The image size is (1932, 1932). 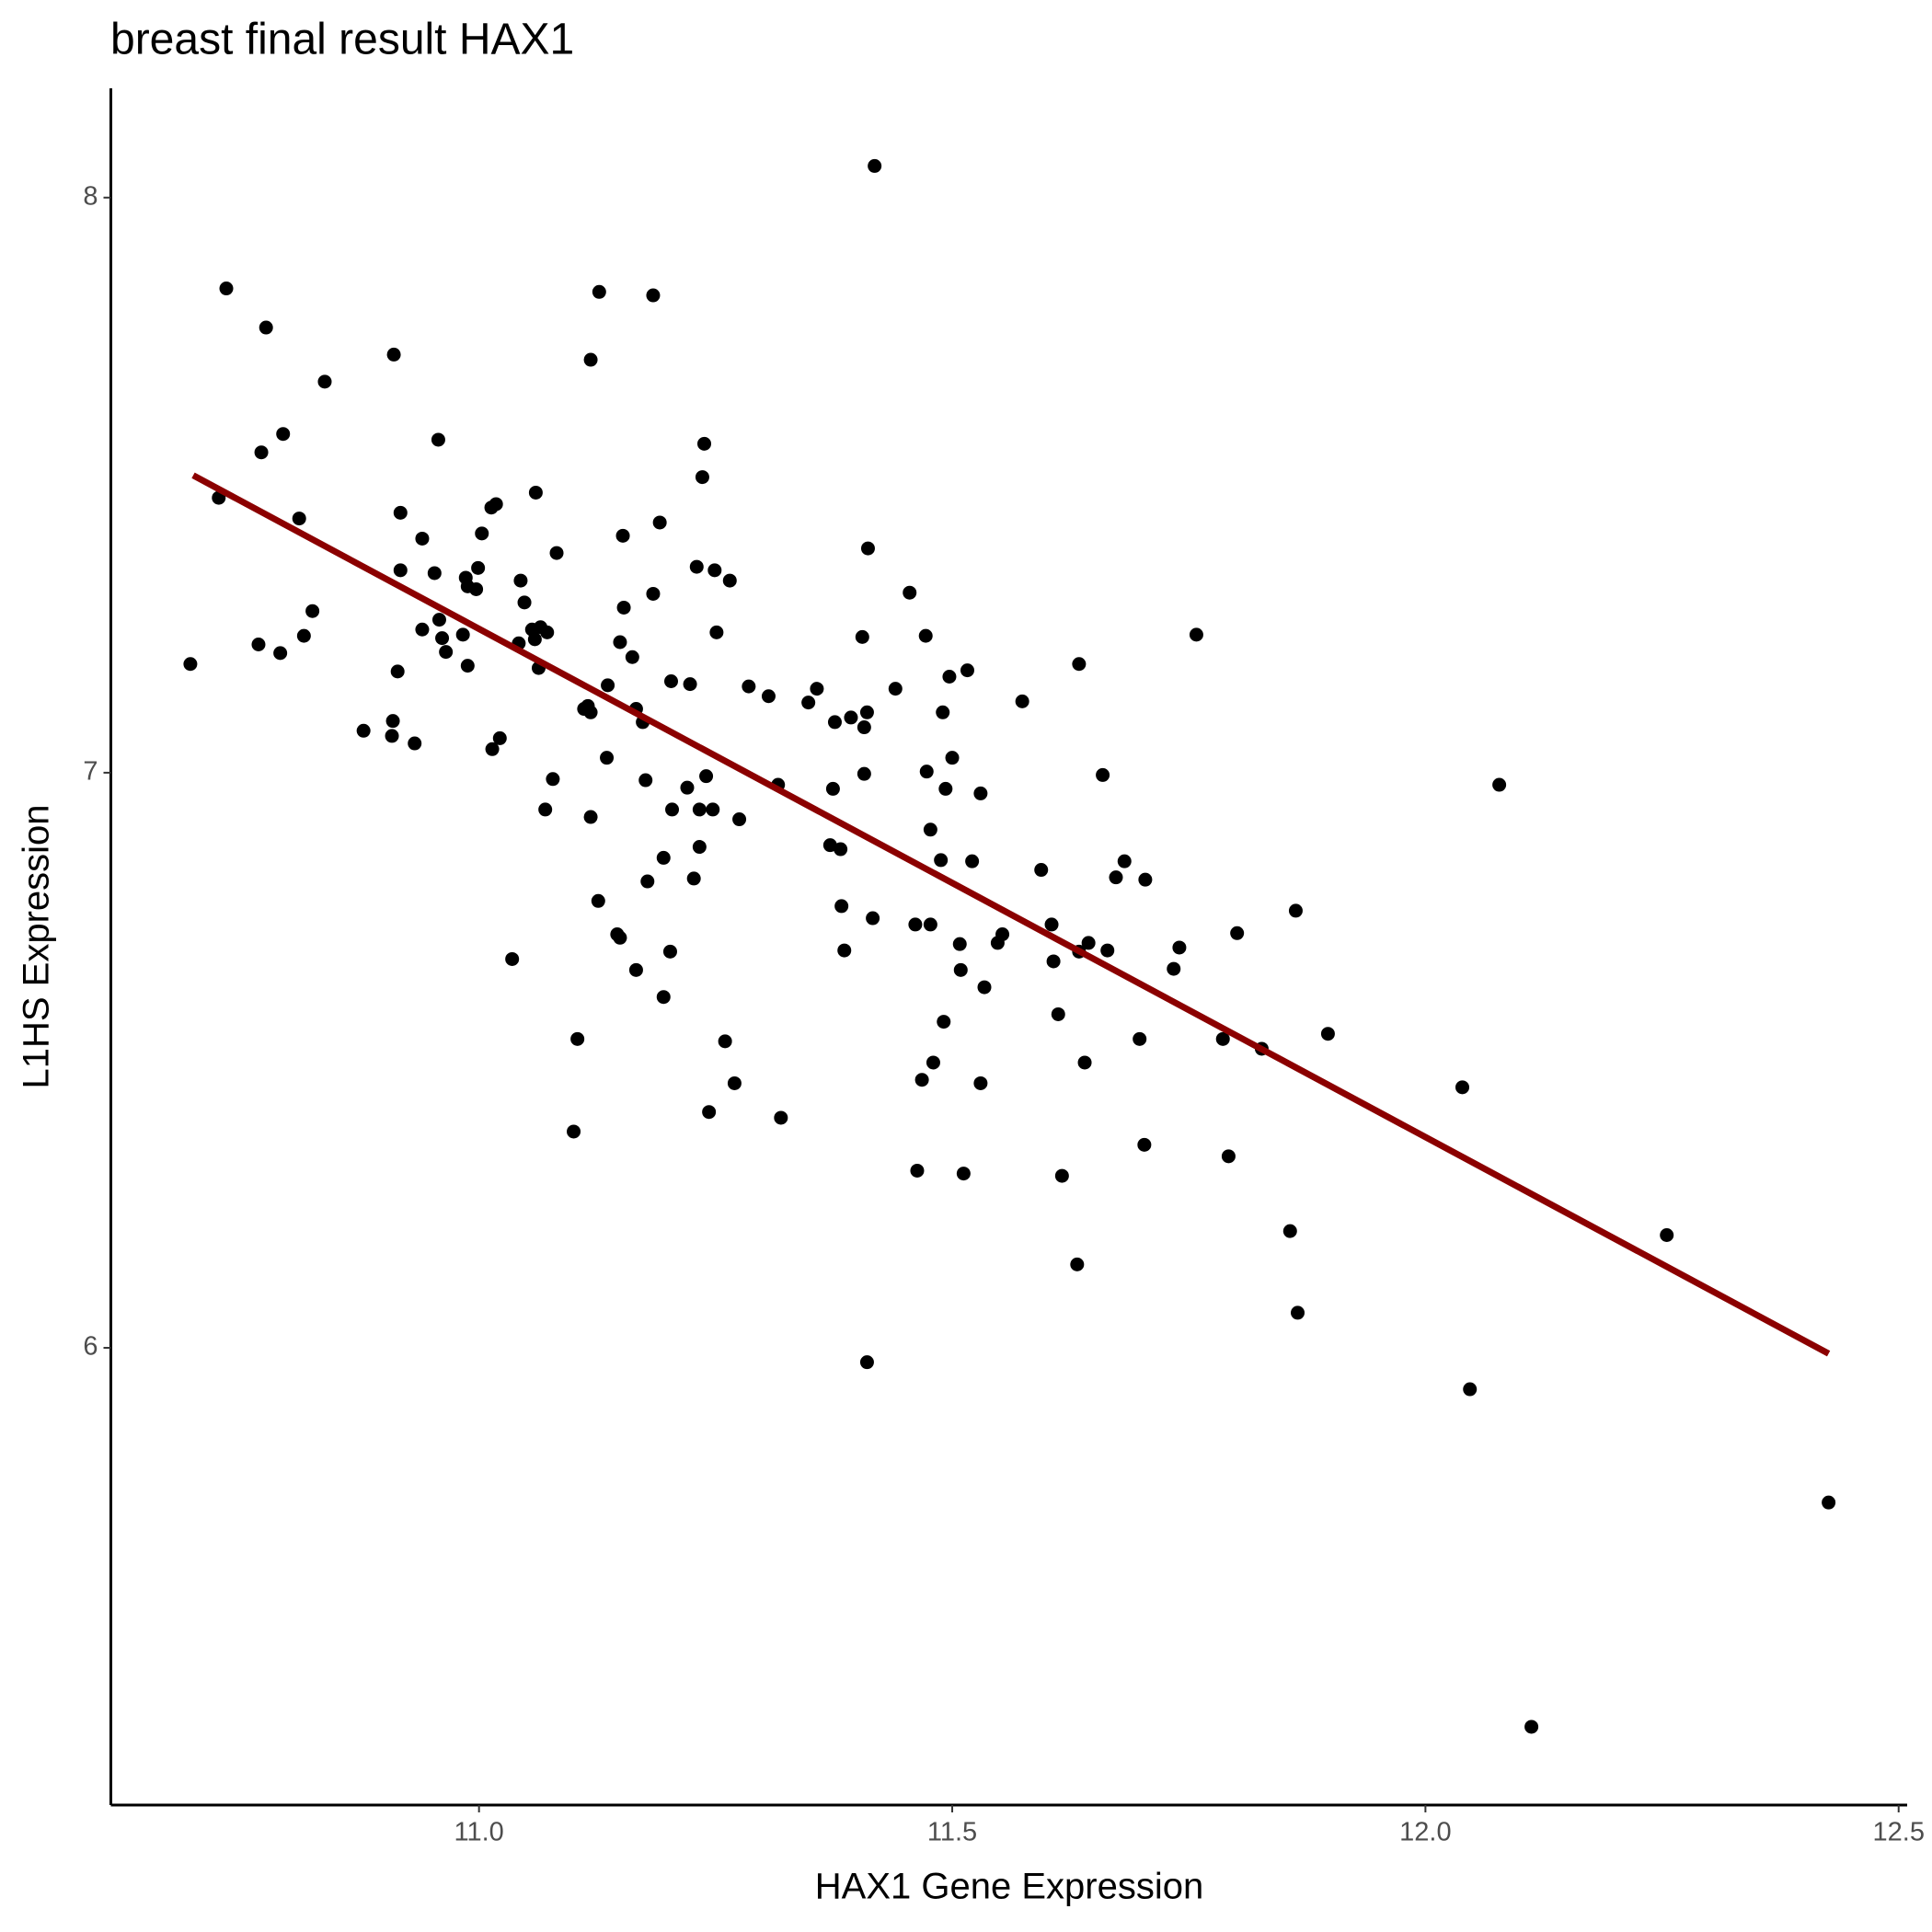 I want to click on x-tick-label: 11.0, so click(x=479, y=1832).